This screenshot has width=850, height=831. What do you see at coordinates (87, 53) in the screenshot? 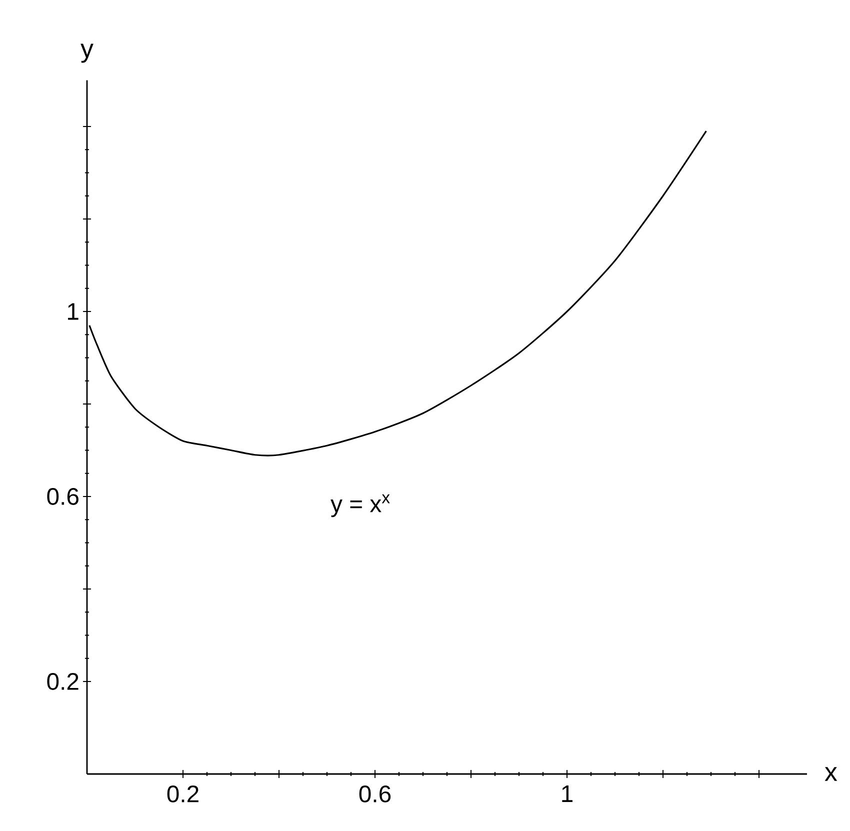
I see `y-axis-title: y` at bounding box center [87, 53].